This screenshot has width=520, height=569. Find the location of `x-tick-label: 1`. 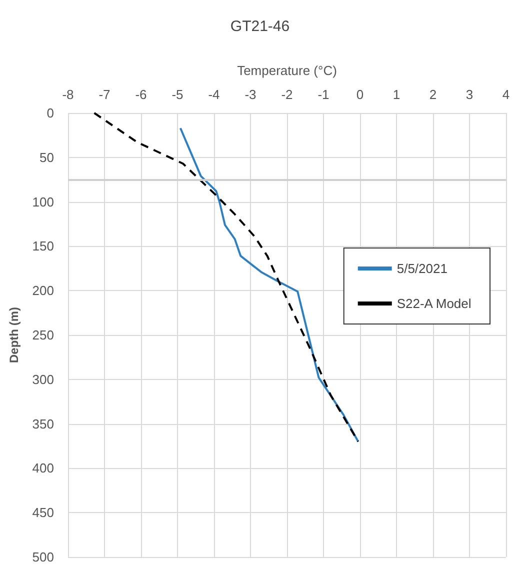

x-tick-label: 1 is located at coordinates (396, 94).